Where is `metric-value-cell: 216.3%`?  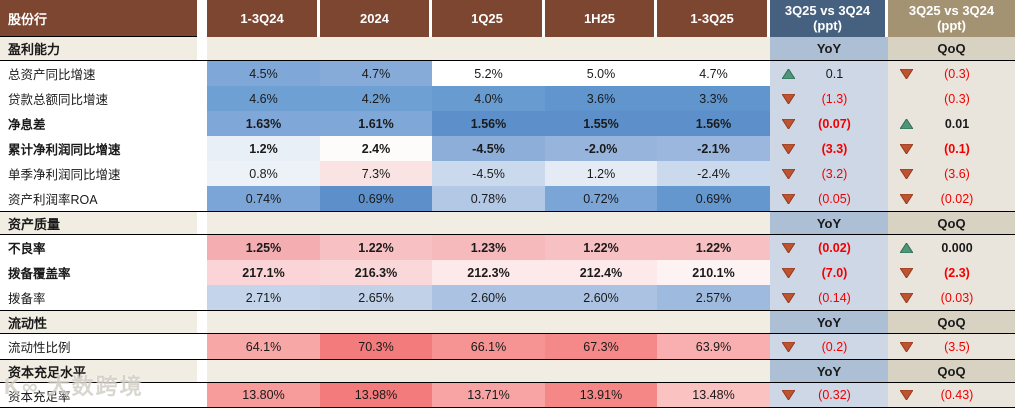 metric-value-cell: 216.3% is located at coordinates (376, 272).